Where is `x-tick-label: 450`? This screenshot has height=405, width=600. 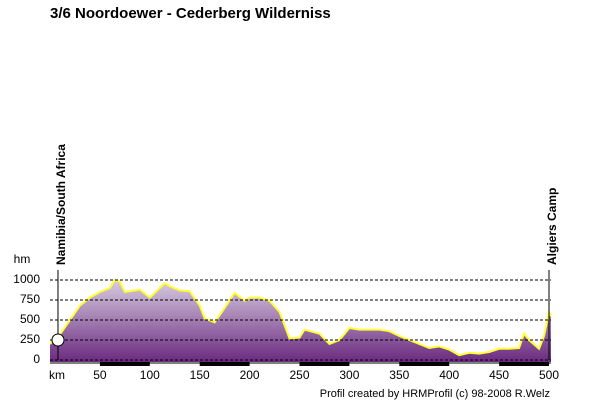 x-tick-label: 450 is located at coordinates (499, 375).